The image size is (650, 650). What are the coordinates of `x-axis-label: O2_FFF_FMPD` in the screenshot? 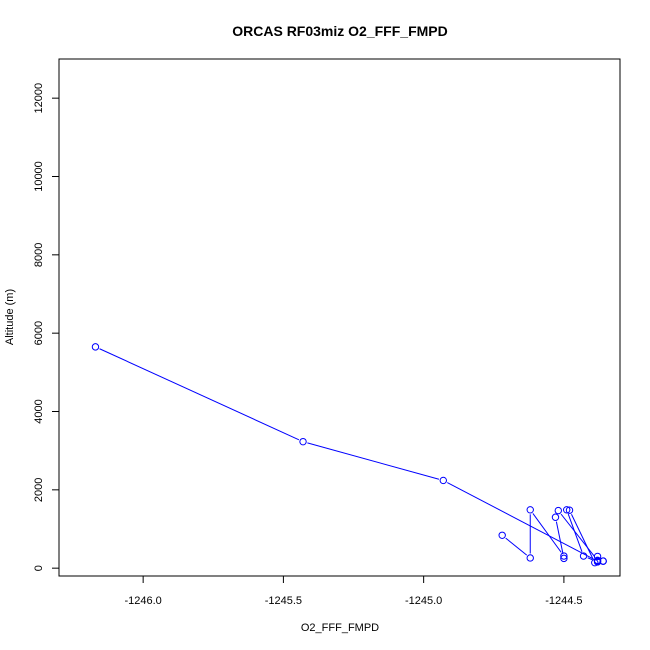 It's located at (340, 628).